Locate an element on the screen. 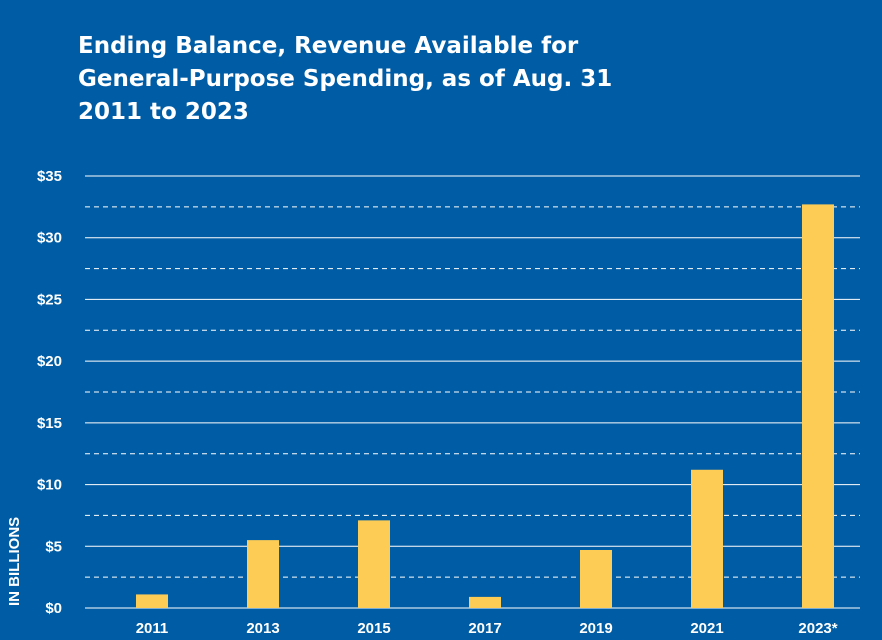 Image resolution: width=882 pixels, height=640 pixels. y-tick-label: $0 is located at coordinates (53, 608).